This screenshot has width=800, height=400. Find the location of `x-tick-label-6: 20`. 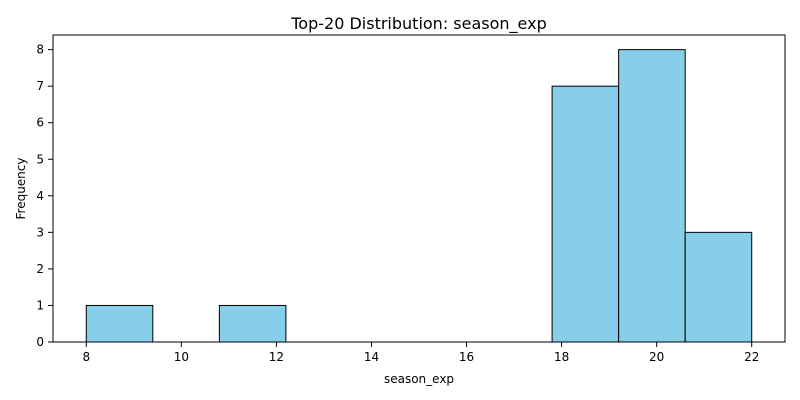

x-tick-label-6: 20 is located at coordinates (656, 357).